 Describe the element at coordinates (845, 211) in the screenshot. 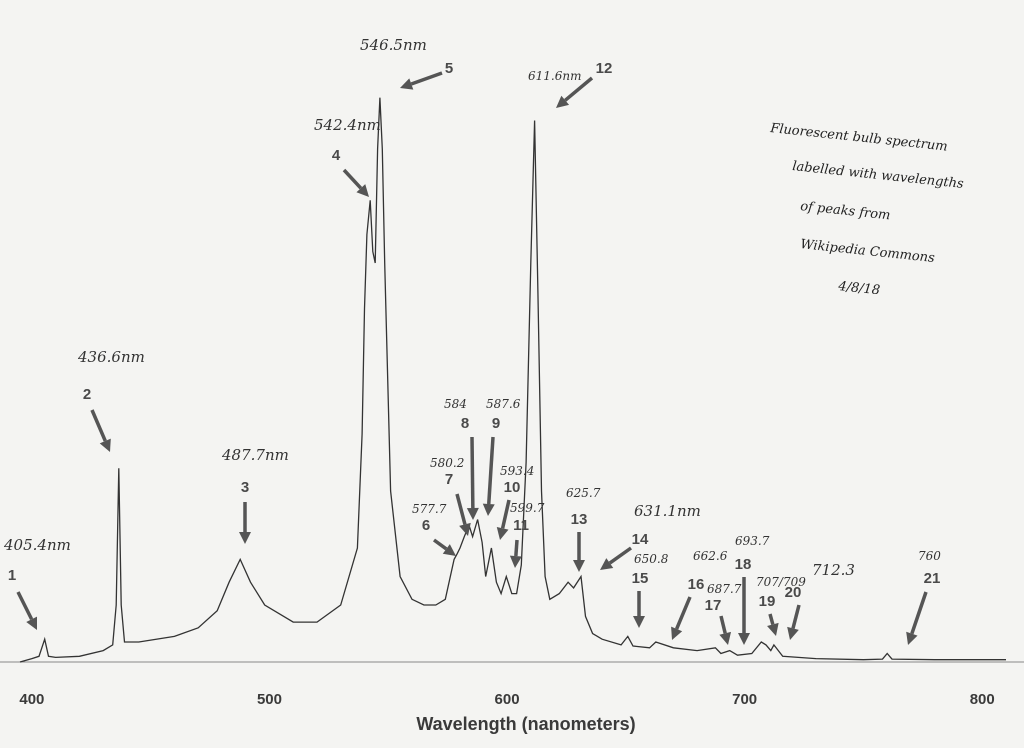

I see `note-line: of peaks from` at that location.